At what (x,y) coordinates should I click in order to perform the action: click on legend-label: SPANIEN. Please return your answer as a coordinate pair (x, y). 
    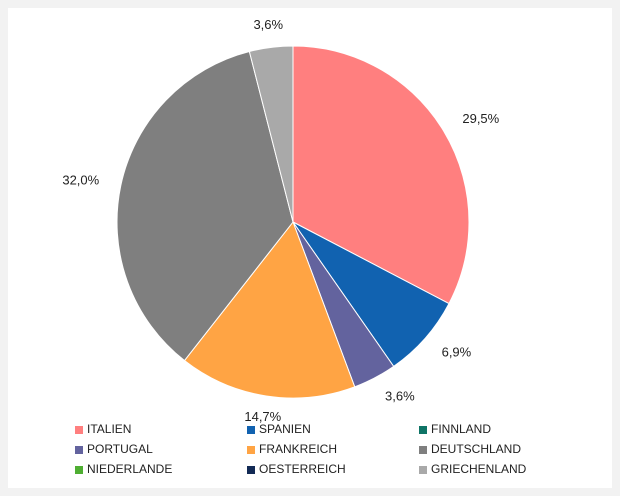
    Looking at the image, I should click on (285, 429).